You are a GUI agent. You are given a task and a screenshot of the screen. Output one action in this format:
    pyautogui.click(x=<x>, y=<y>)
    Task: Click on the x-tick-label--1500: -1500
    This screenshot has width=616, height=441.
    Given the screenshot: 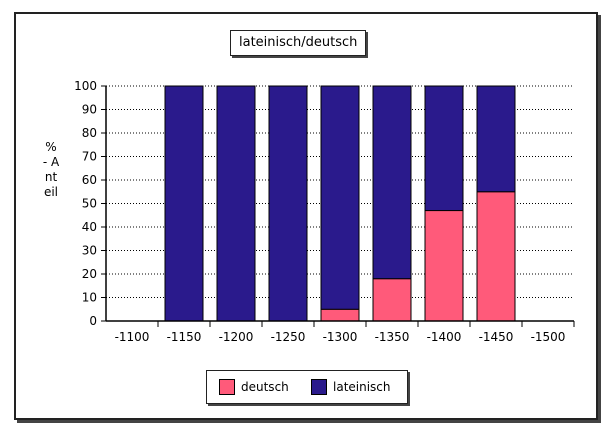 What is the action you would take?
    pyautogui.click(x=548, y=337)
    